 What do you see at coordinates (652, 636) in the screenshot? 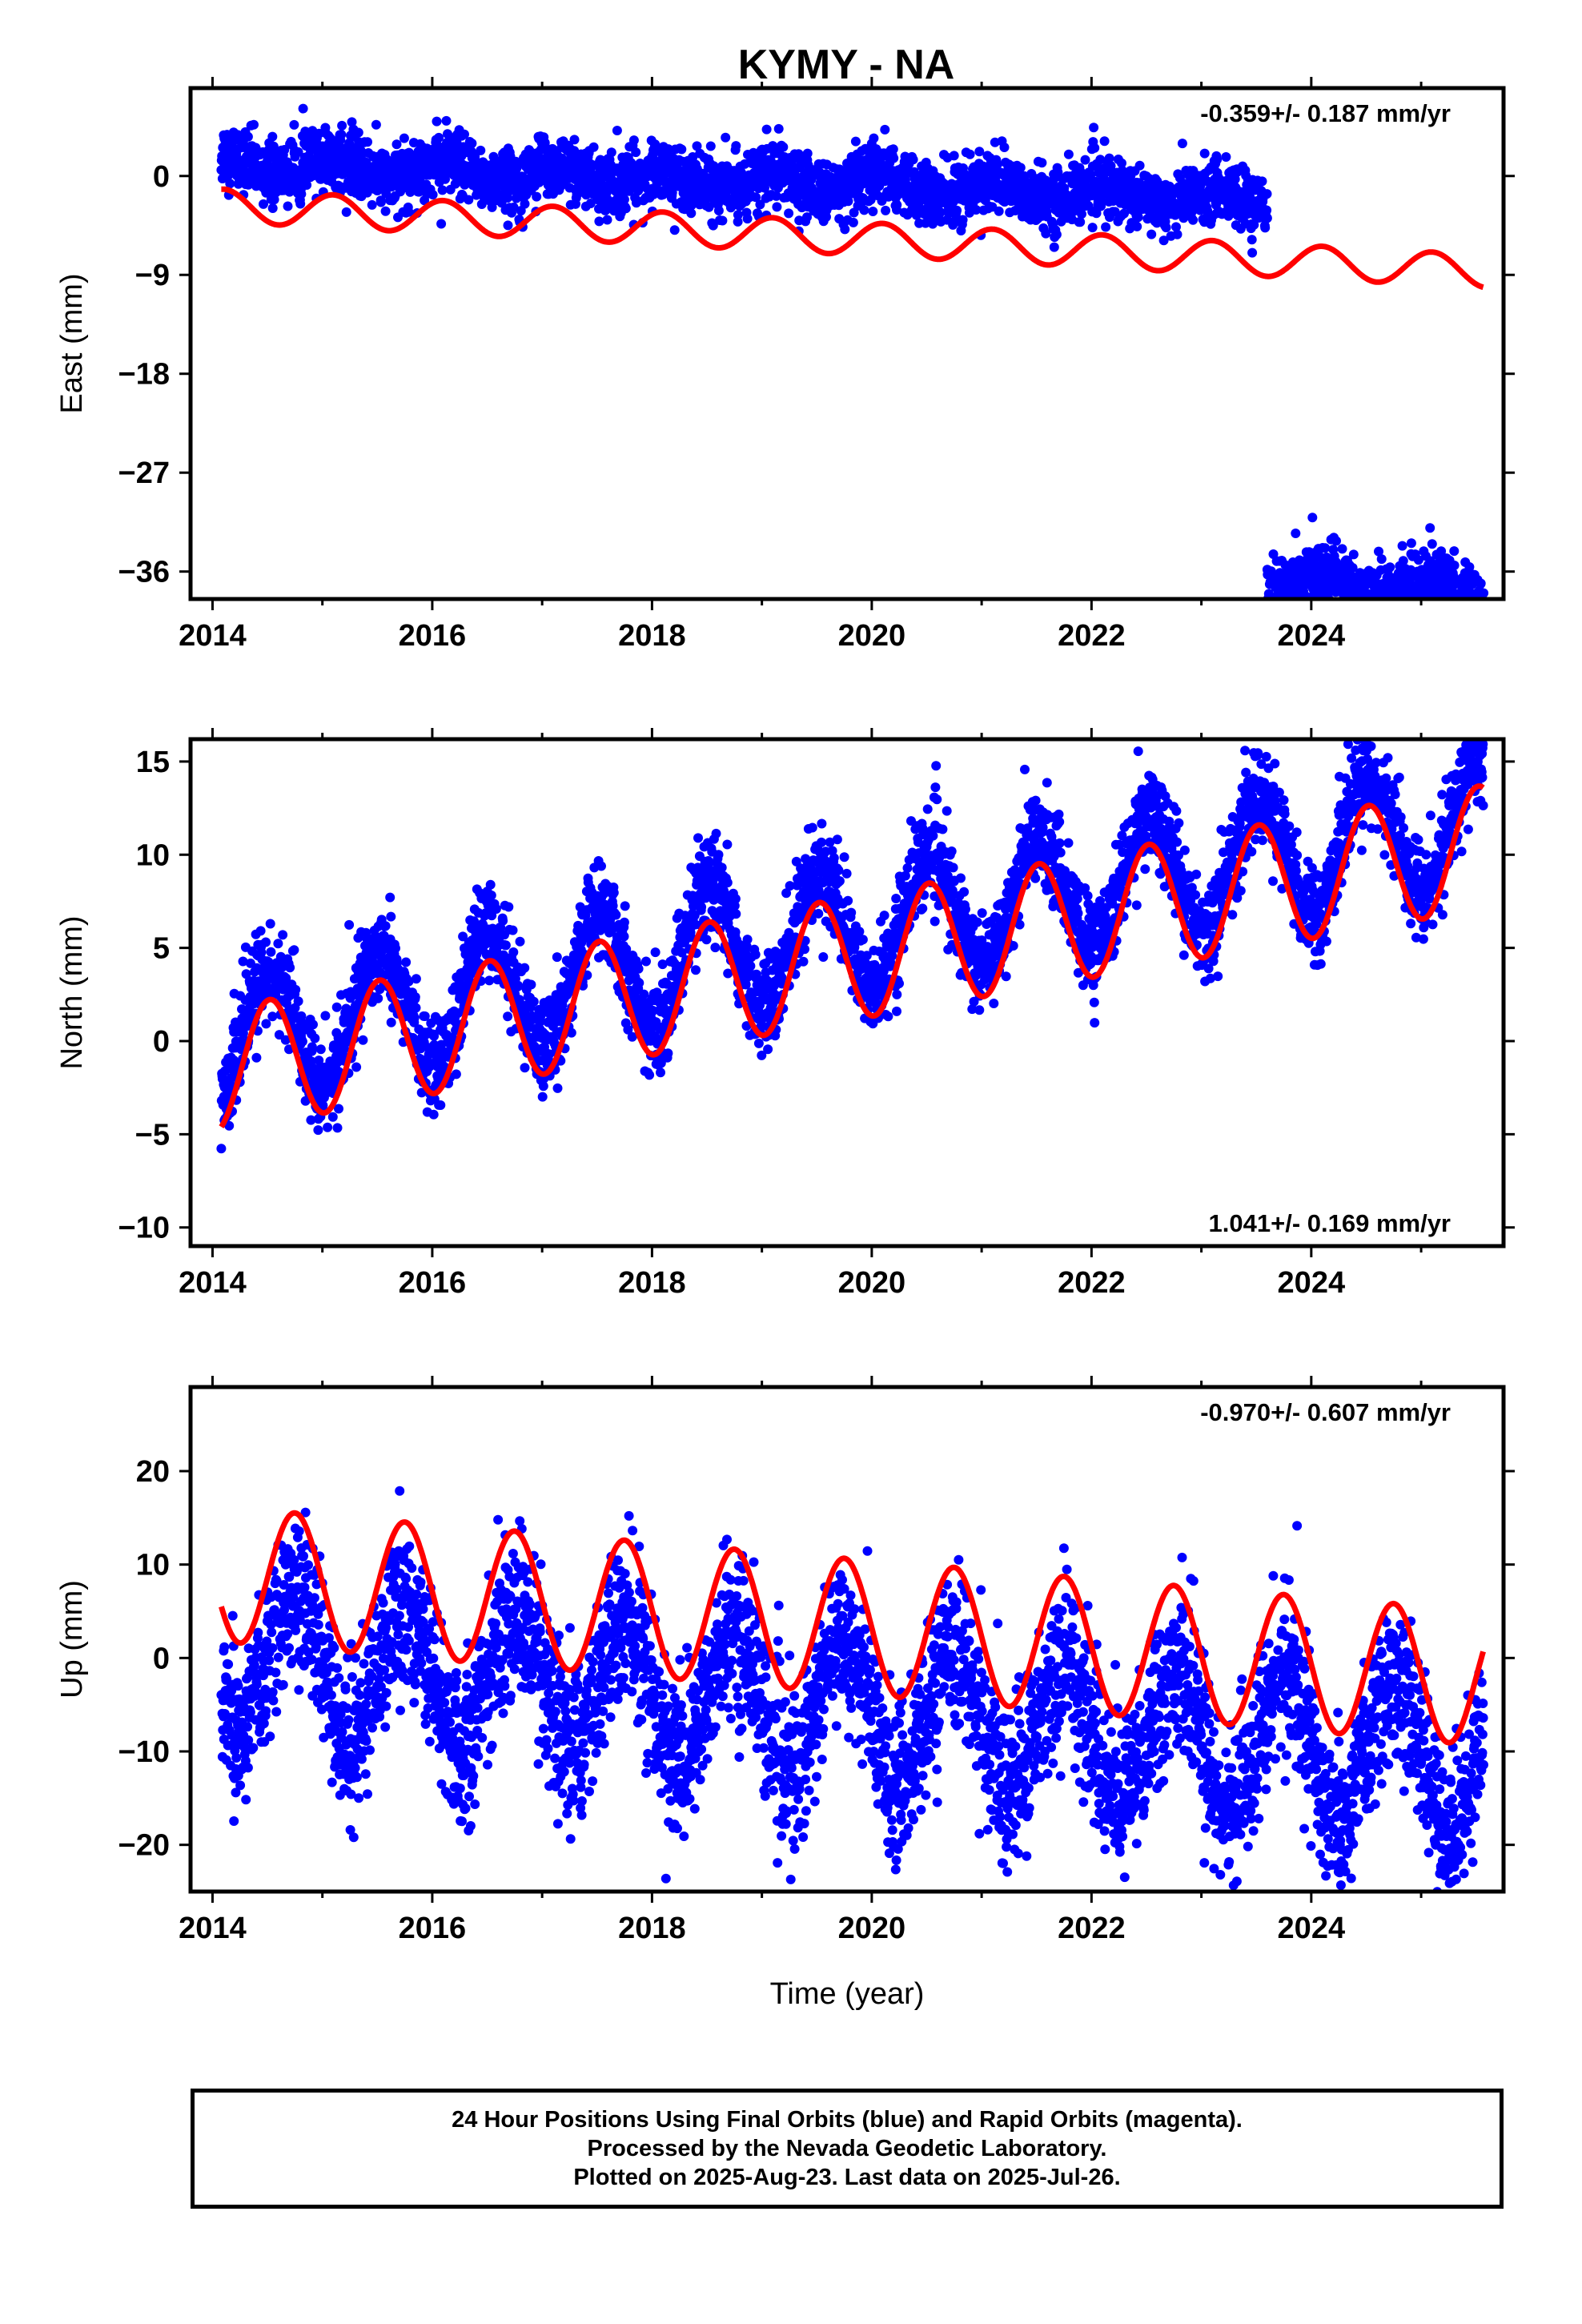
I see `east-xtick-label: 2018` at bounding box center [652, 636].